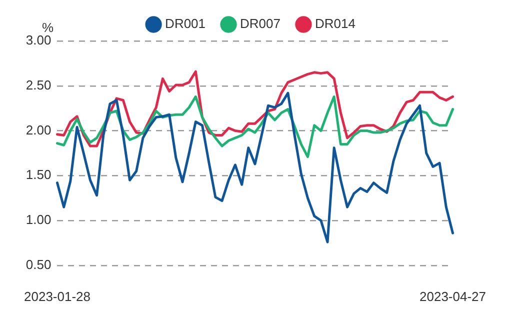  What do you see at coordinates (39, 40) in the screenshot?
I see `y-tick-label: 3.00` at bounding box center [39, 40].